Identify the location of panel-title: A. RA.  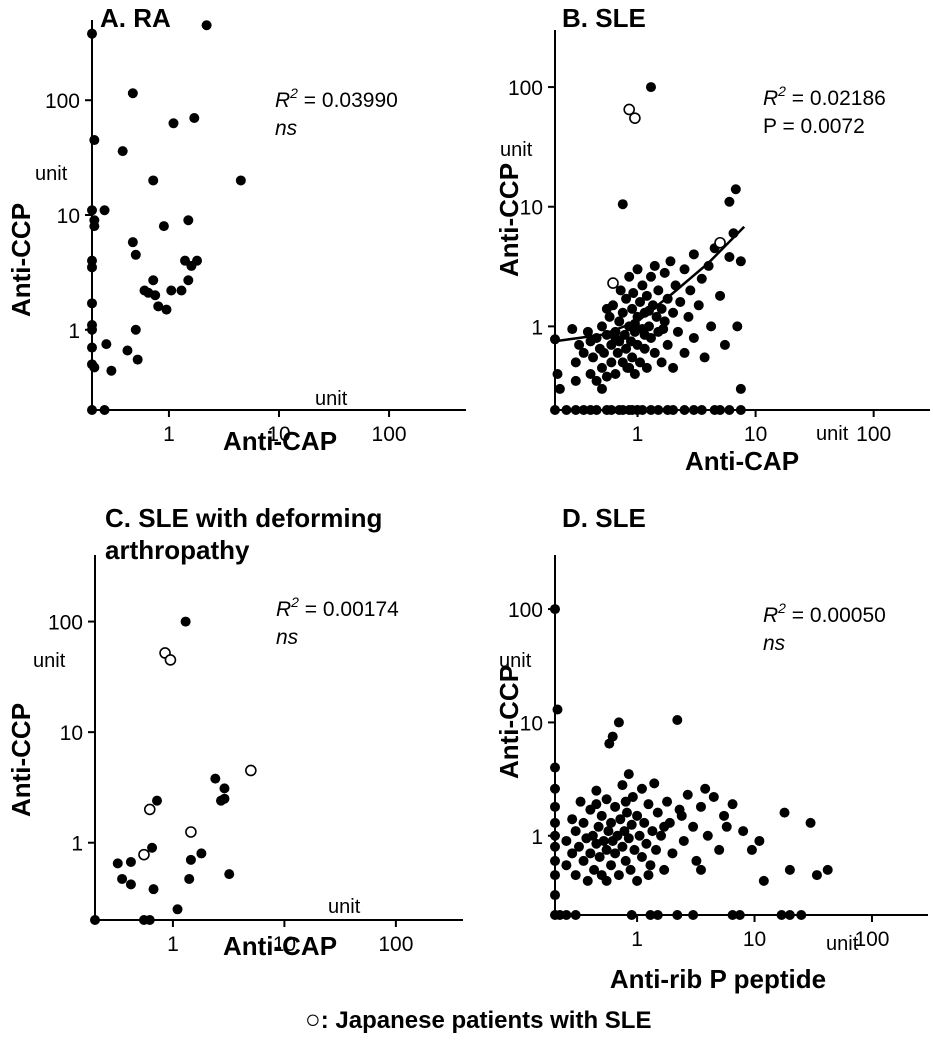
(135, 18).